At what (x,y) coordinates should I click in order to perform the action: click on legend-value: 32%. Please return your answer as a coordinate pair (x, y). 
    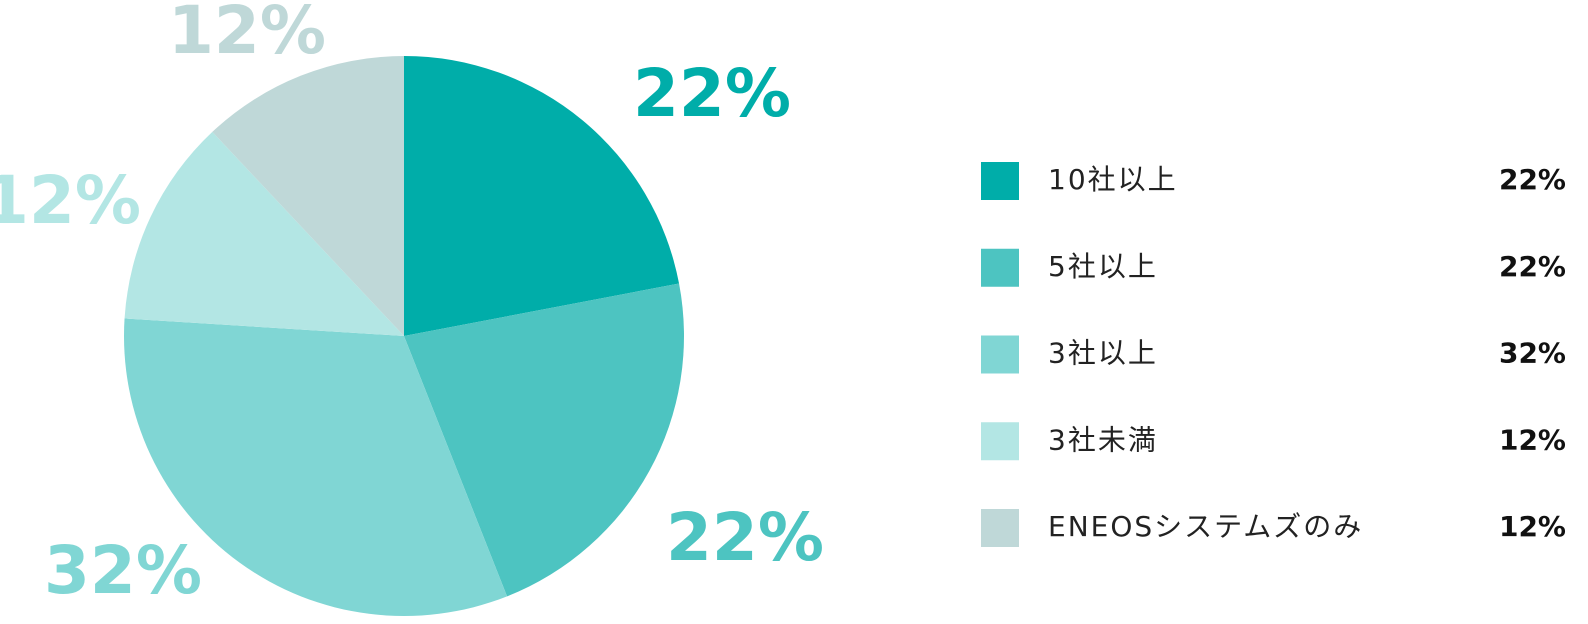
    Looking at the image, I should click on (1532, 353).